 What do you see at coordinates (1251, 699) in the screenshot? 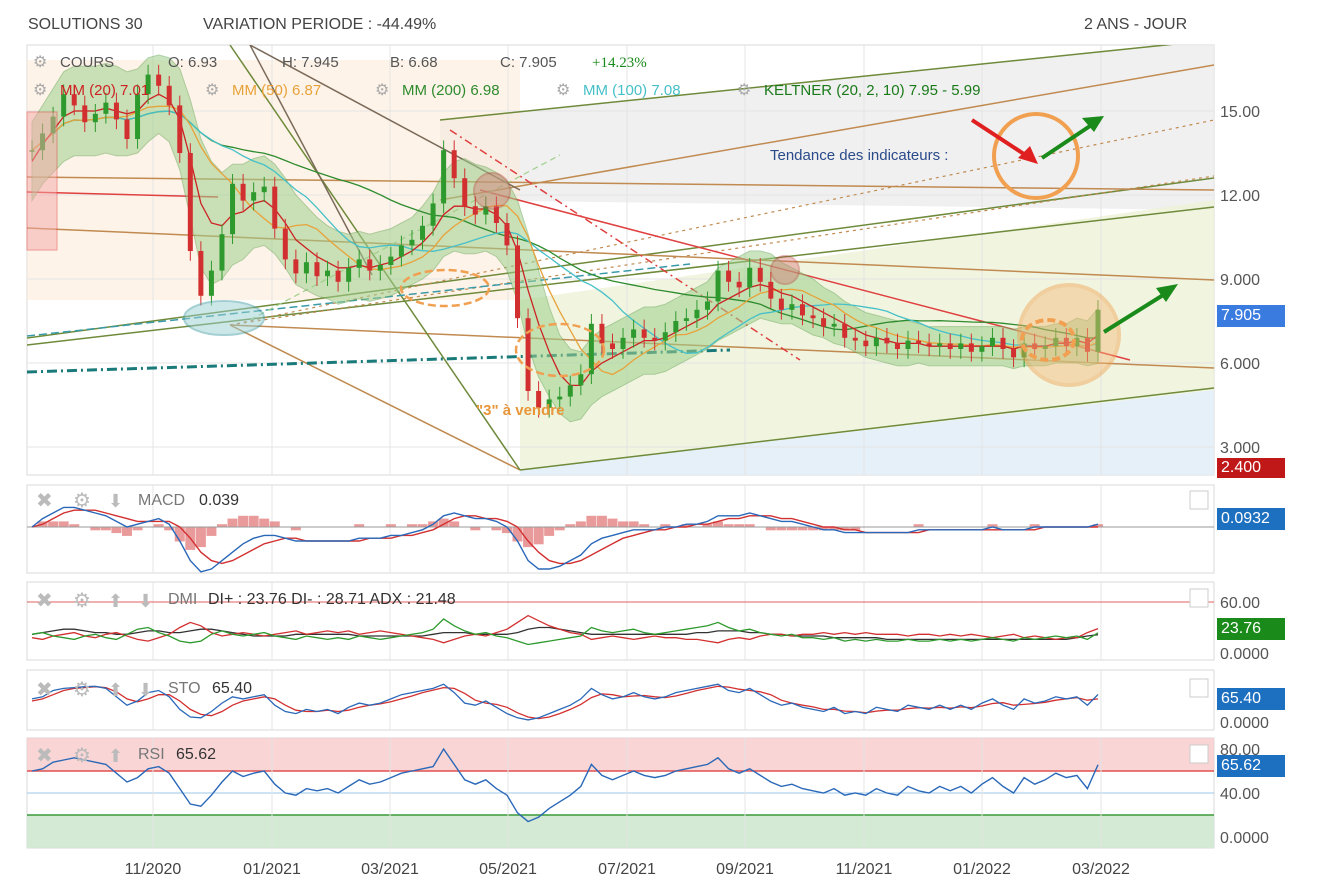
I see `sto-last-box: 65.40` at bounding box center [1251, 699].